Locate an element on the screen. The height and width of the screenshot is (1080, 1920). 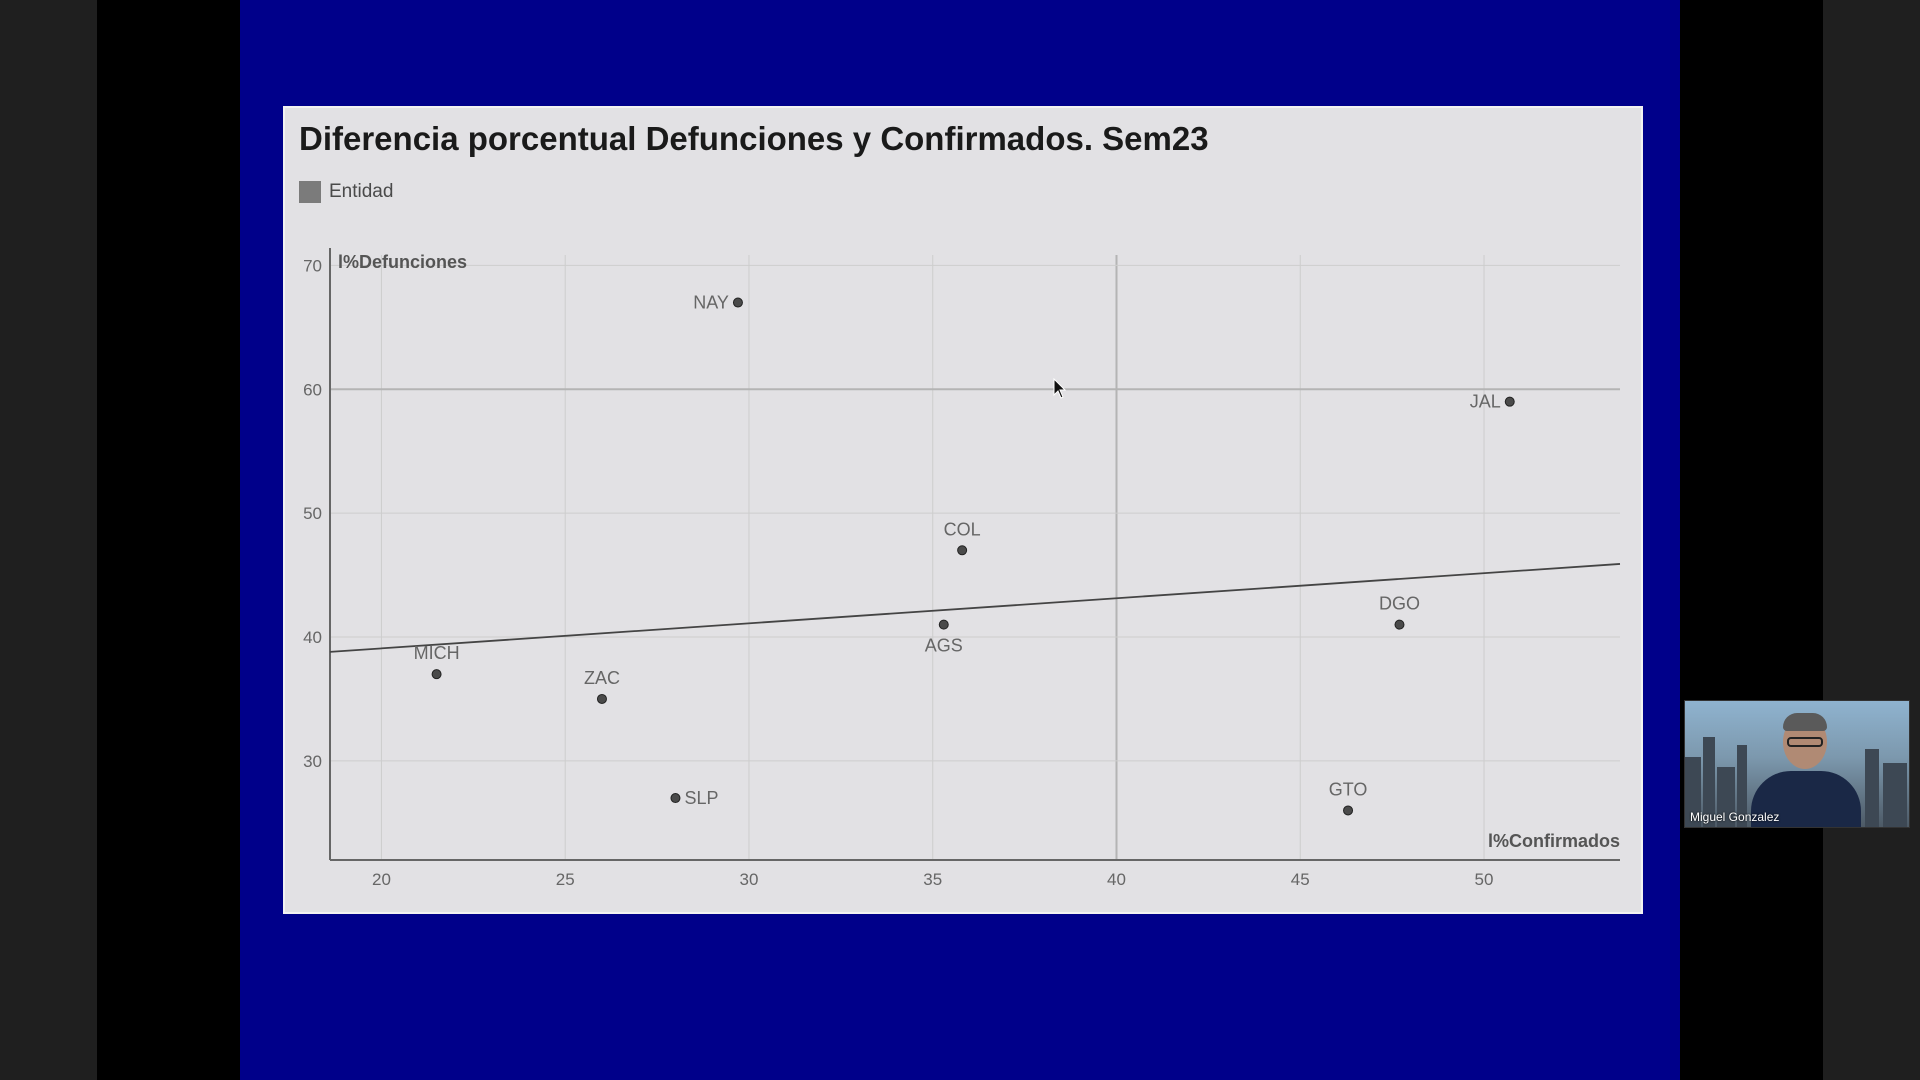
data-label: SLP is located at coordinates (701, 798).